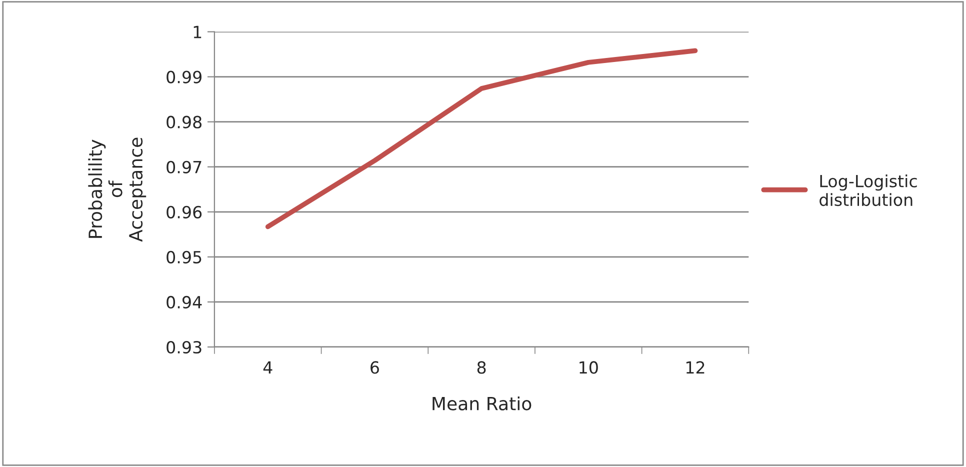  What do you see at coordinates (482, 403) in the screenshot?
I see `x-axis-title: Mean Ratio` at bounding box center [482, 403].